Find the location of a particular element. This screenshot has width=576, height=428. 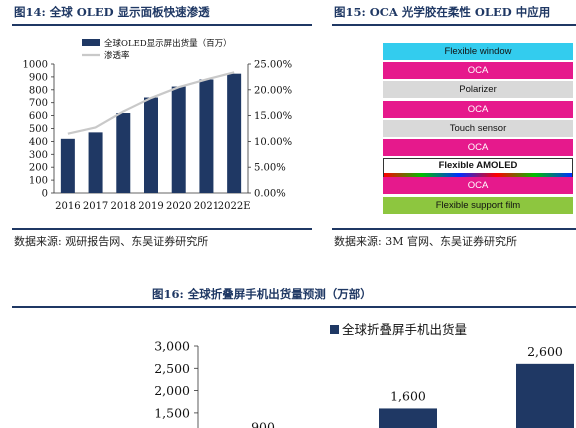

fig14-x-tick-label: 2022E is located at coordinates (234, 206).